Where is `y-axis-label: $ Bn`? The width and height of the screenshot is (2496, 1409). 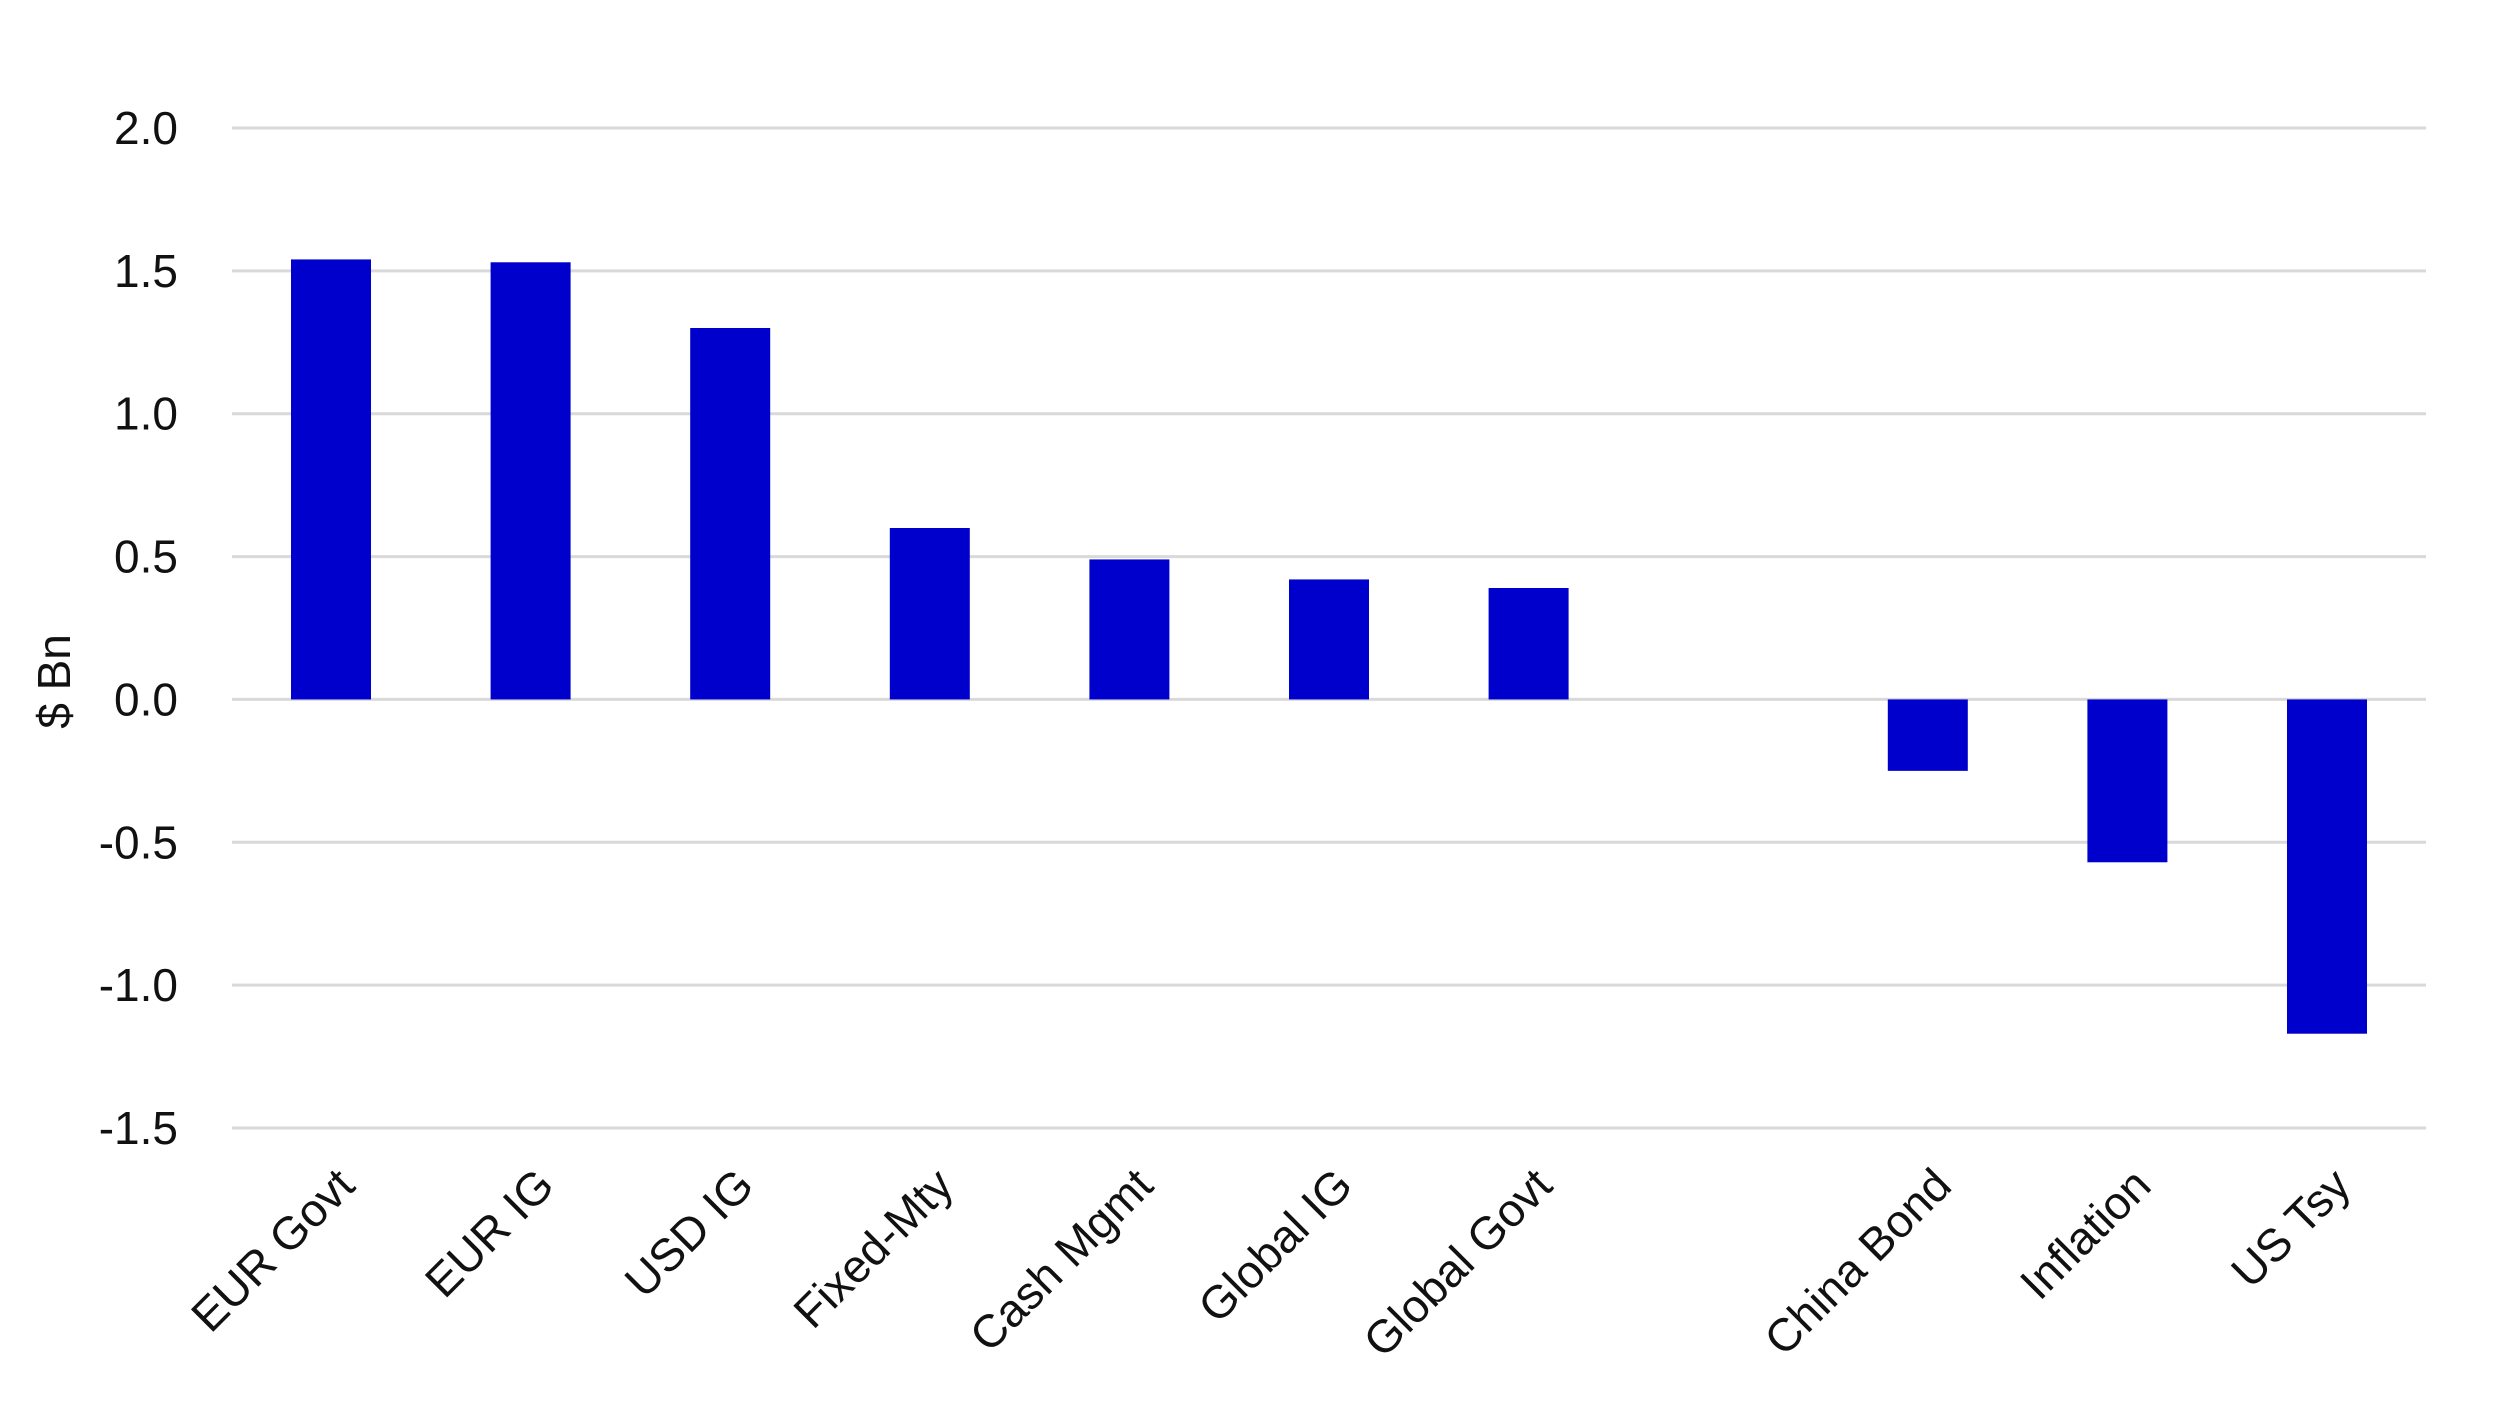
y-axis-label: $ Bn is located at coordinates (54, 681).